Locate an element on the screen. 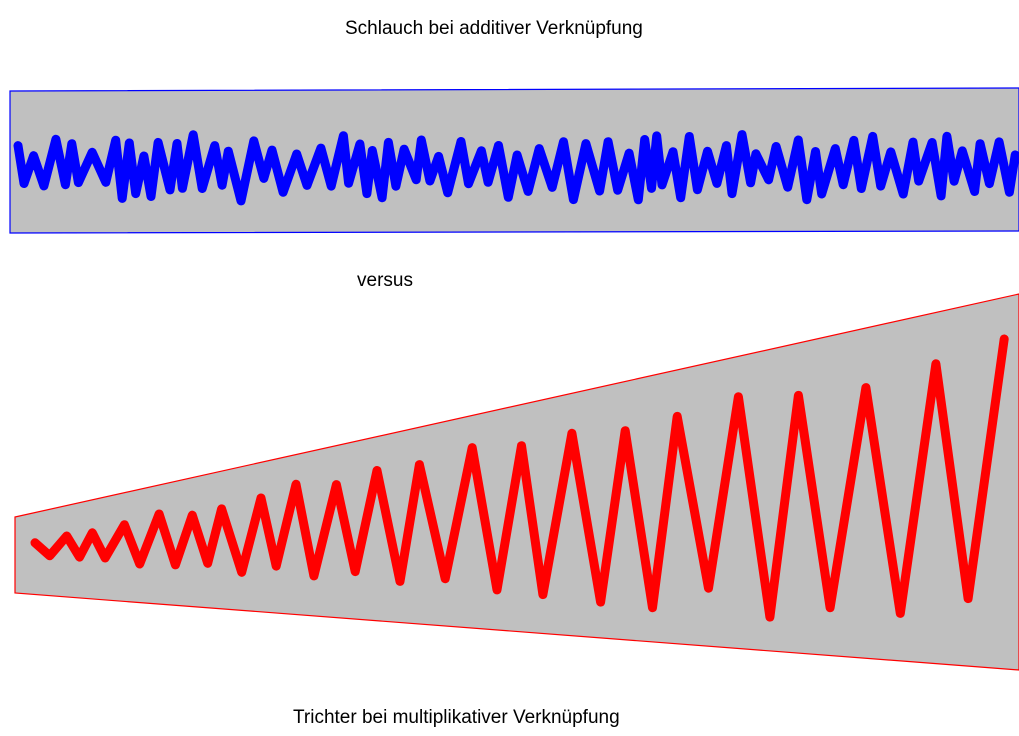  versus-label: versus is located at coordinates (385, 280).